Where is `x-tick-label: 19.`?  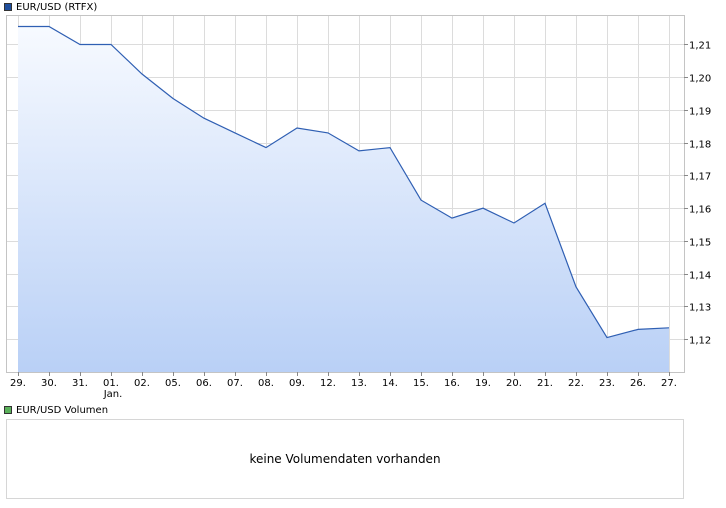
x-tick-label: 19. is located at coordinates (483, 383).